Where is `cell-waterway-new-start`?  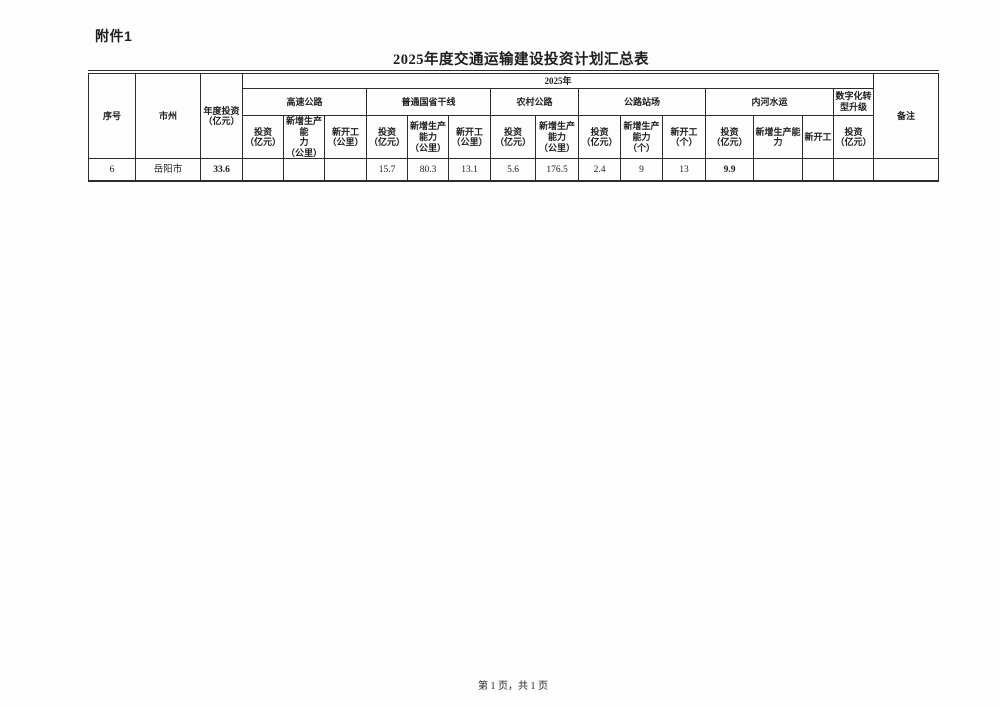
cell-waterway-new-start is located at coordinates (818, 170).